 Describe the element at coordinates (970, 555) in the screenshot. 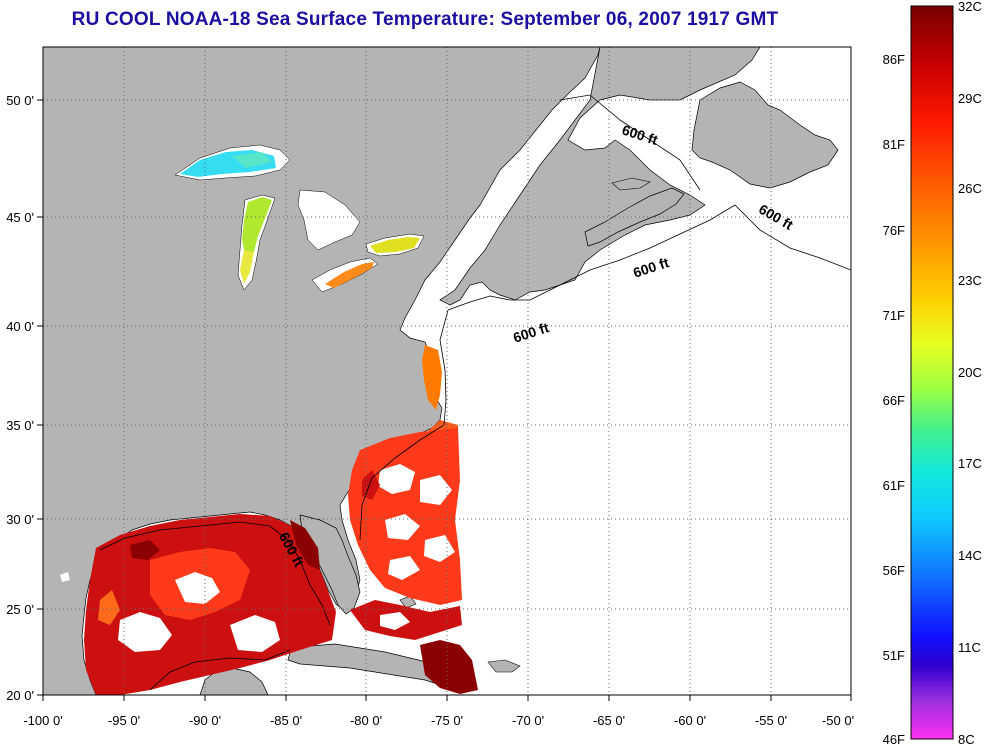

I see `colorbar-celsius-label: 14C` at that location.